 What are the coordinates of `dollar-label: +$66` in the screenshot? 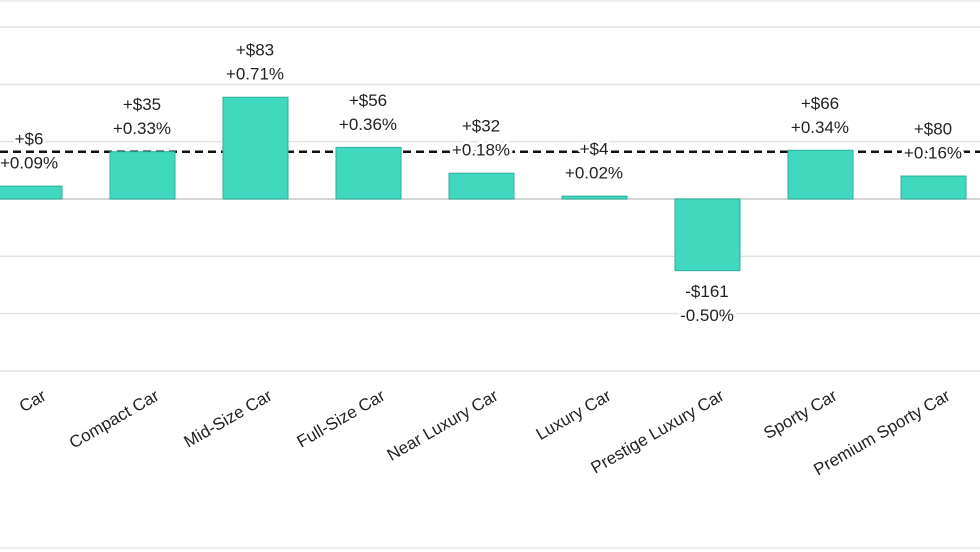 It's located at (820, 103).